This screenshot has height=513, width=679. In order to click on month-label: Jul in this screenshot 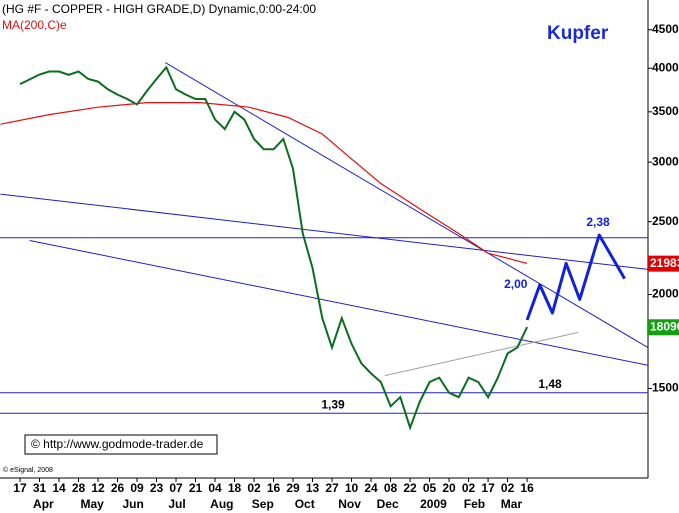, I will do `click(176, 504)`.